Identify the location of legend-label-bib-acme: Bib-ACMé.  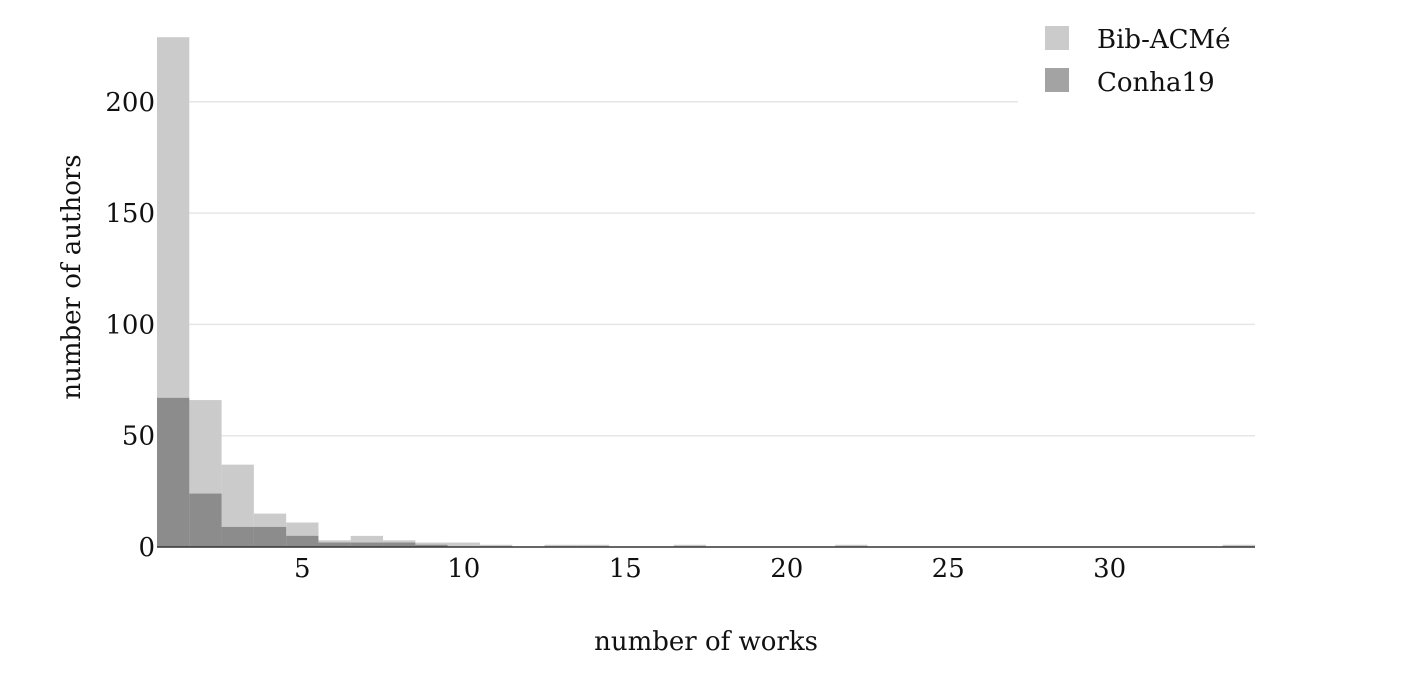
(1164, 40).